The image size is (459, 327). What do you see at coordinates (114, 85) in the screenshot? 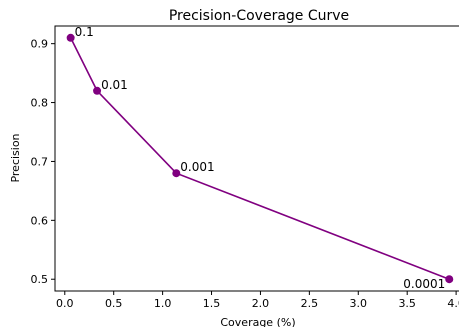
I see `data-point-label: 0.01` at bounding box center [114, 85].